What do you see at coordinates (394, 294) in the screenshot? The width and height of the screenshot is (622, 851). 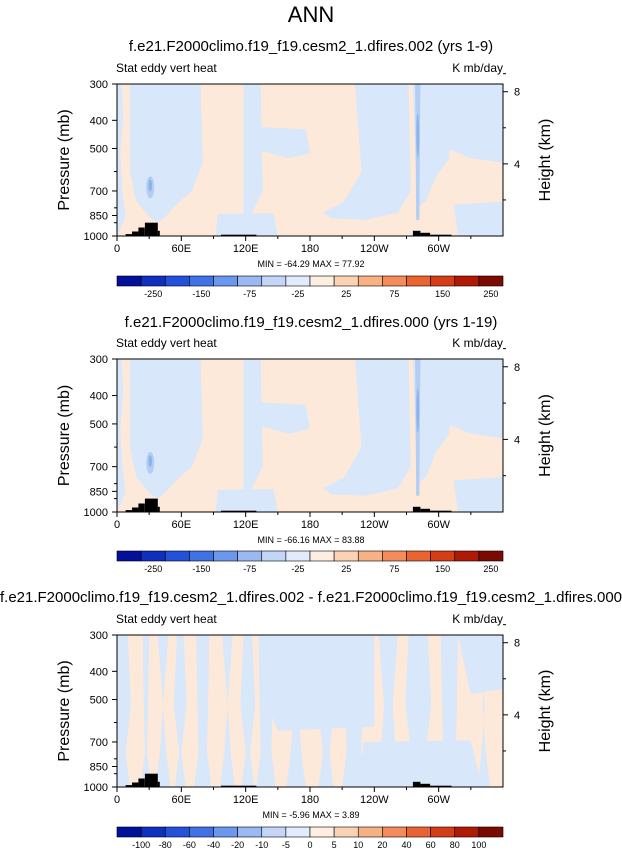 I see `colorbar-label: 75` at bounding box center [394, 294].